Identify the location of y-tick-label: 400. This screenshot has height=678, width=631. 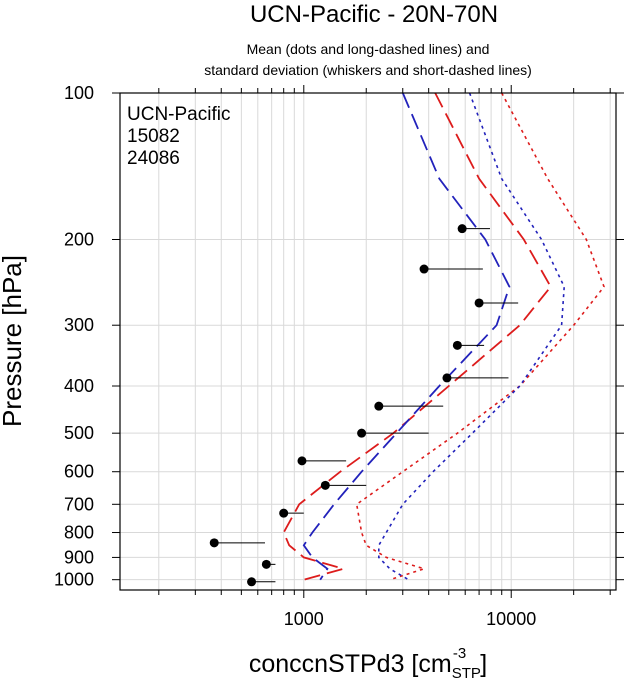
(79, 386).